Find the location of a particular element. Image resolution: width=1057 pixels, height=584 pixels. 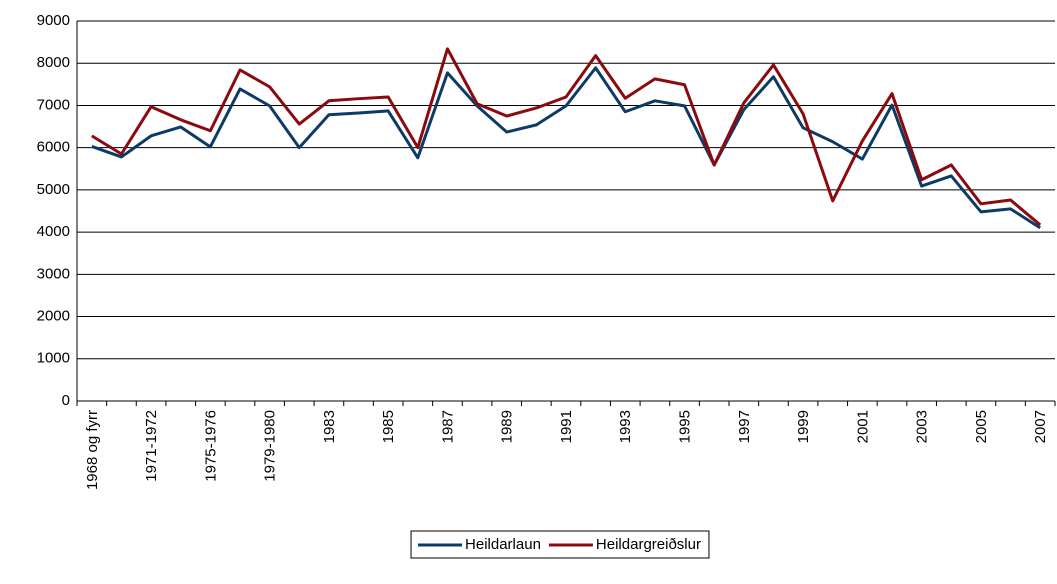

y-tick-label: 8000 is located at coordinates (53, 62).